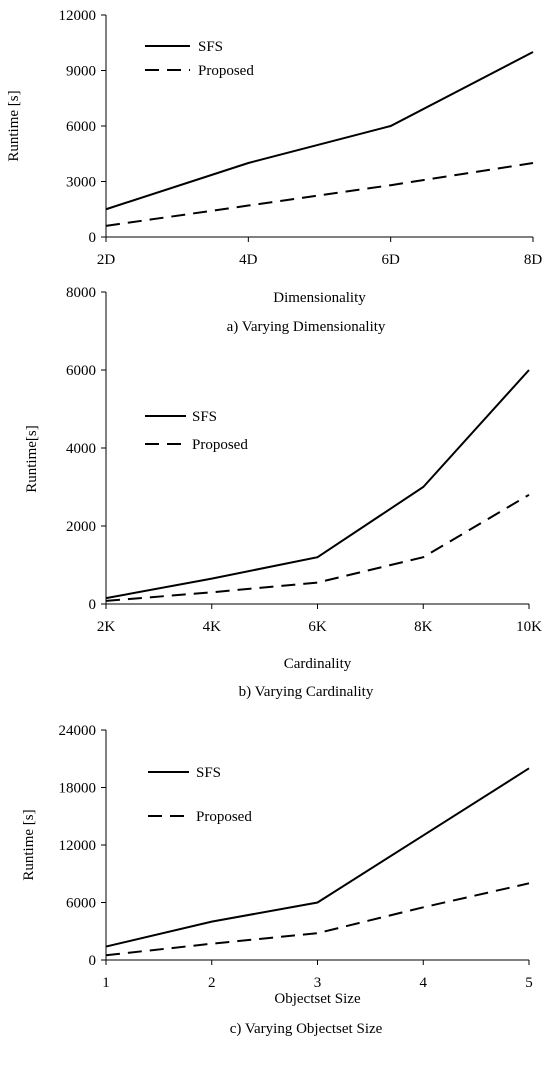  I want to click on chart-caption: c) Varying Objectset Size, so click(306, 1029).